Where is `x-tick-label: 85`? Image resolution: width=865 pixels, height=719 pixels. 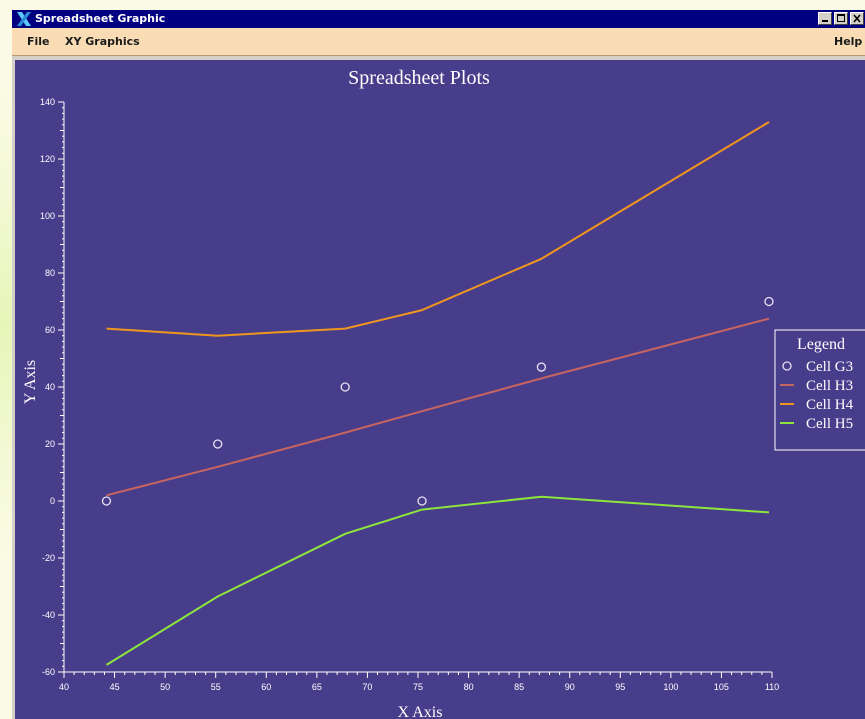 x-tick-label: 85 is located at coordinates (519, 687).